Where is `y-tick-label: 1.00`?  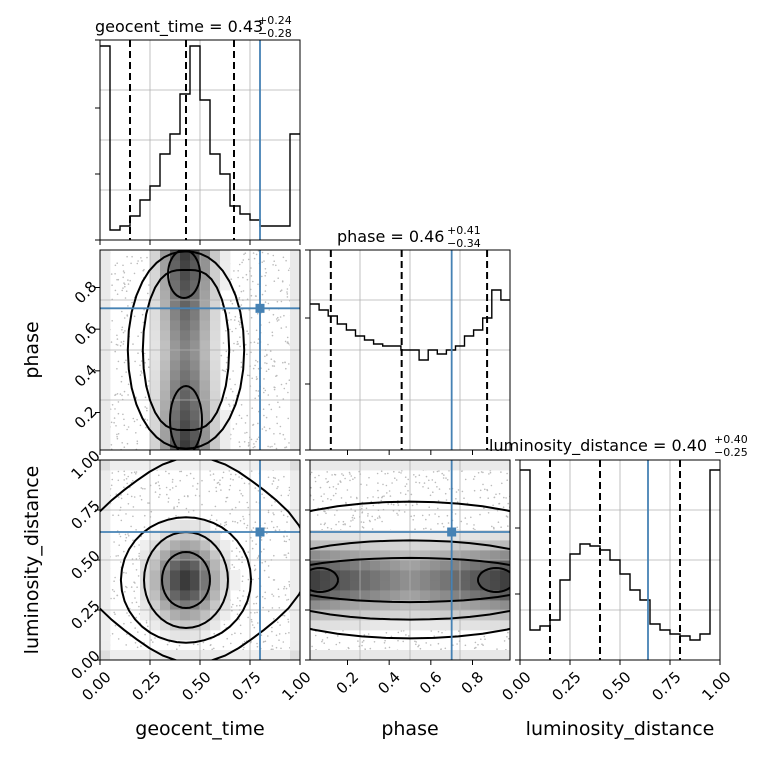
y-tick-label: 1.00 is located at coordinates (85, 465).